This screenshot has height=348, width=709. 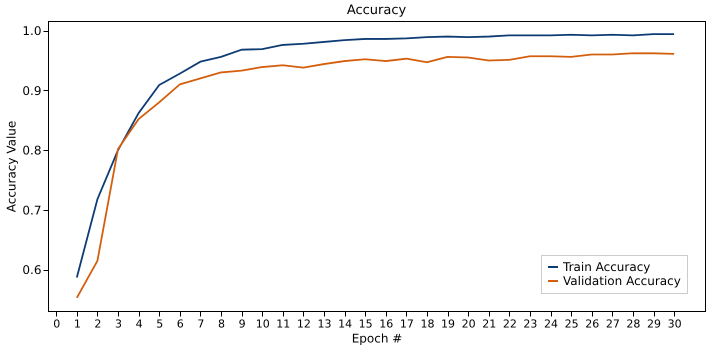 What do you see at coordinates (32, 270) in the screenshot?
I see `y-tick-label: 0.6` at bounding box center [32, 270].